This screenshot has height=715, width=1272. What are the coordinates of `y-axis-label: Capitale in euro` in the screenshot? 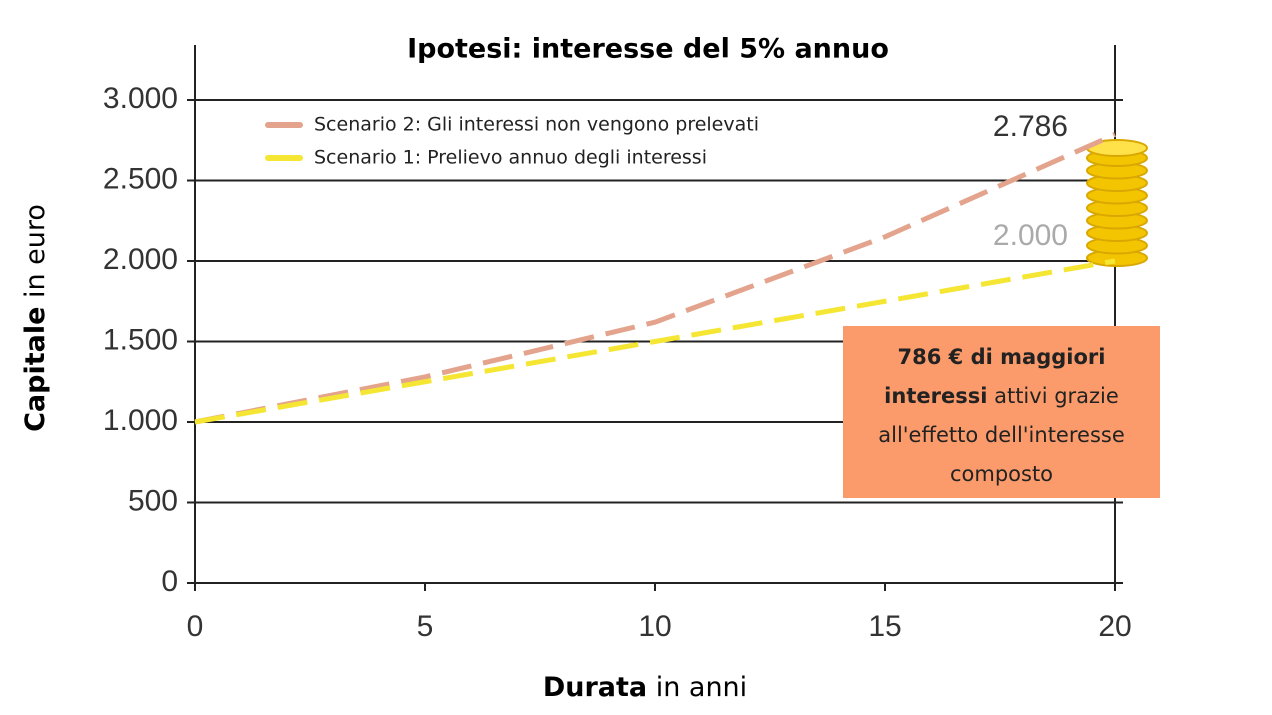 It's located at (35, 318).